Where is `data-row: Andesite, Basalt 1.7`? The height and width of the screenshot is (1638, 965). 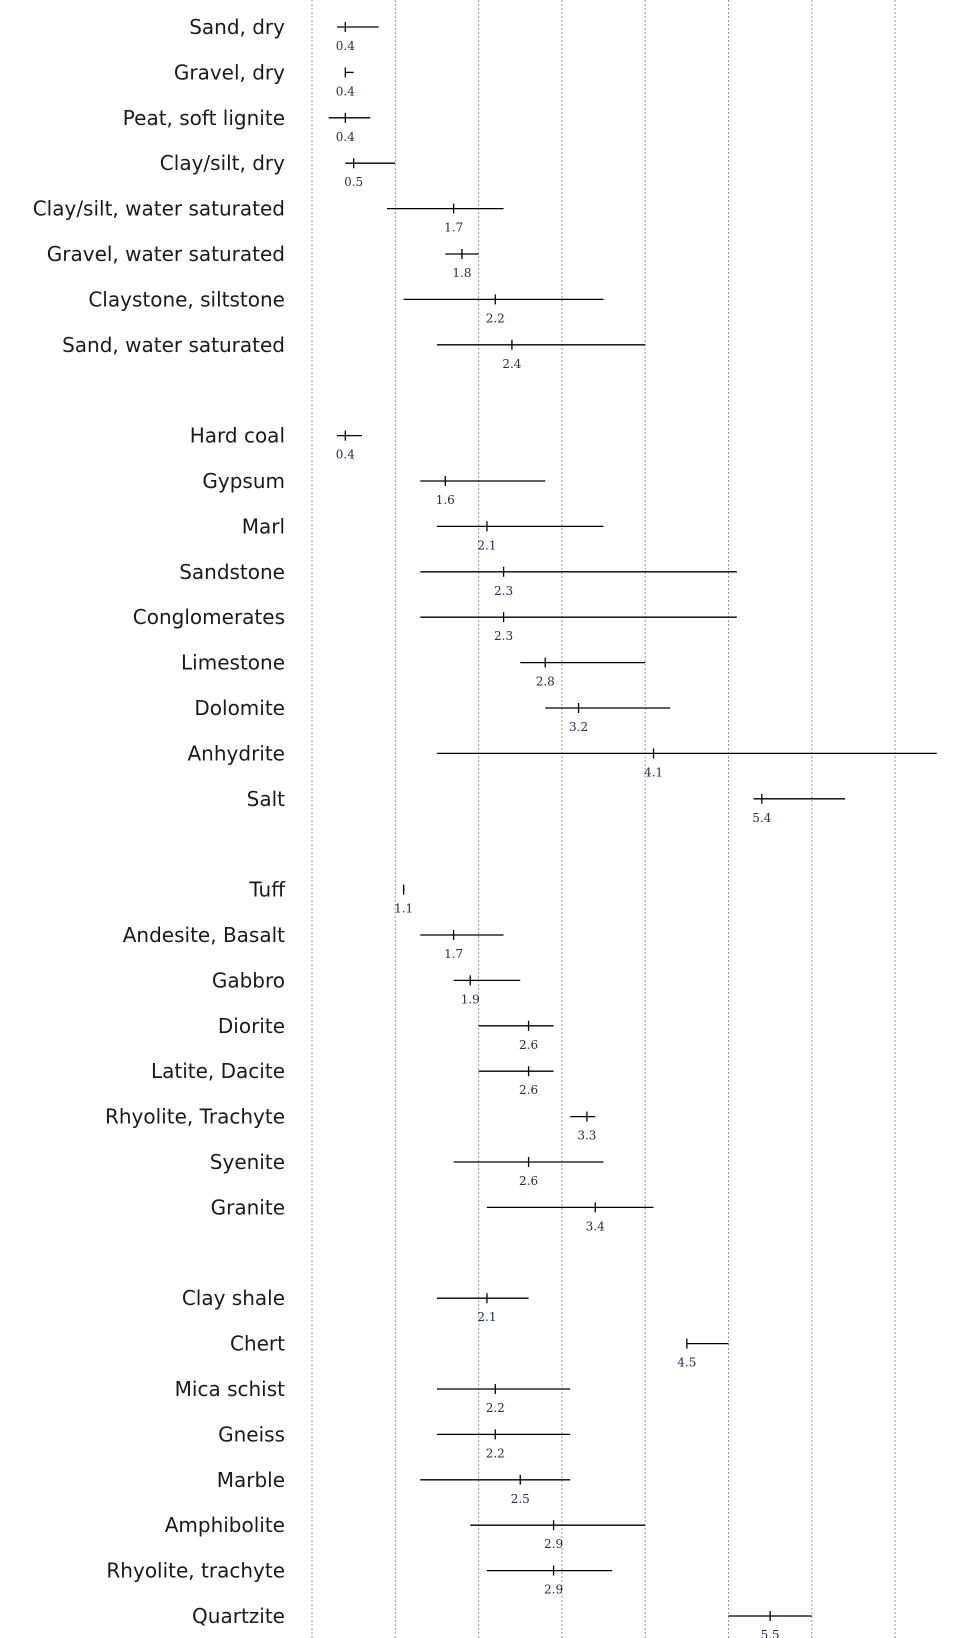 data-row: Andesite, Basalt 1.7 is located at coordinates (313, 942).